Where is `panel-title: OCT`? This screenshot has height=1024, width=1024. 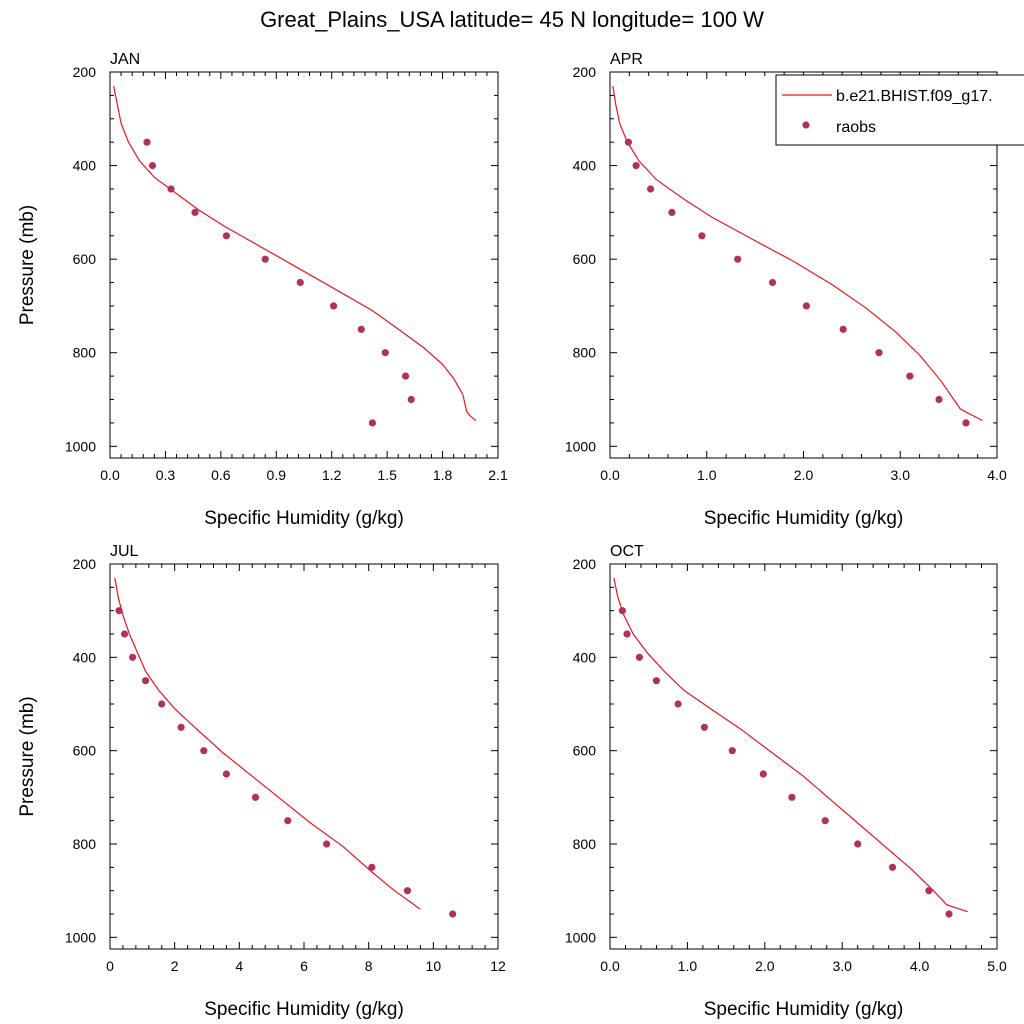 panel-title: OCT is located at coordinates (627, 551).